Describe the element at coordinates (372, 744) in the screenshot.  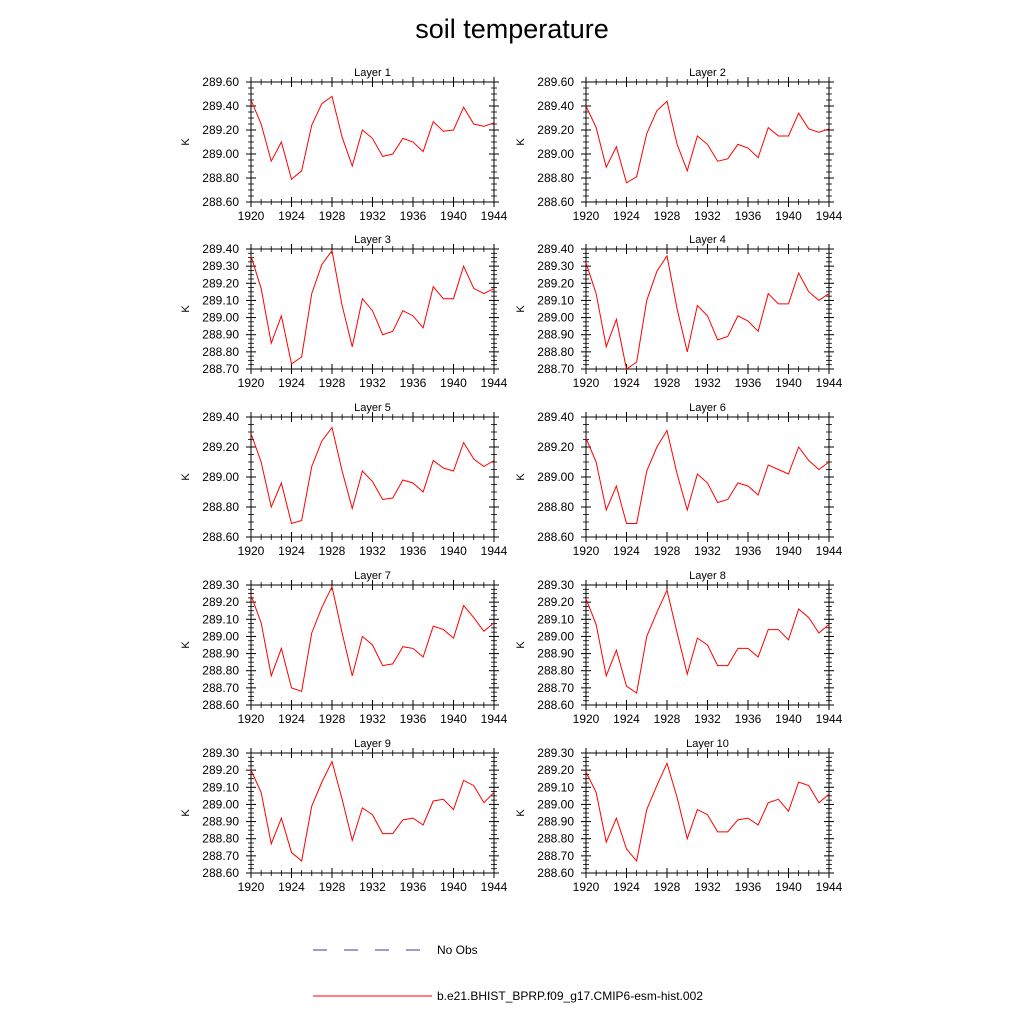
I see `panel-title: Layer 9` at that location.